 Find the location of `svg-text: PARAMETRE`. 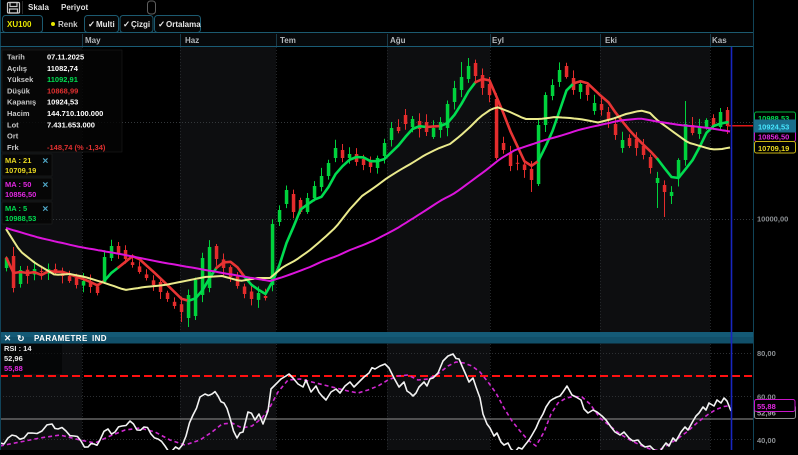

svg-text: PARAMETRE is located at coordinates (61, 338).